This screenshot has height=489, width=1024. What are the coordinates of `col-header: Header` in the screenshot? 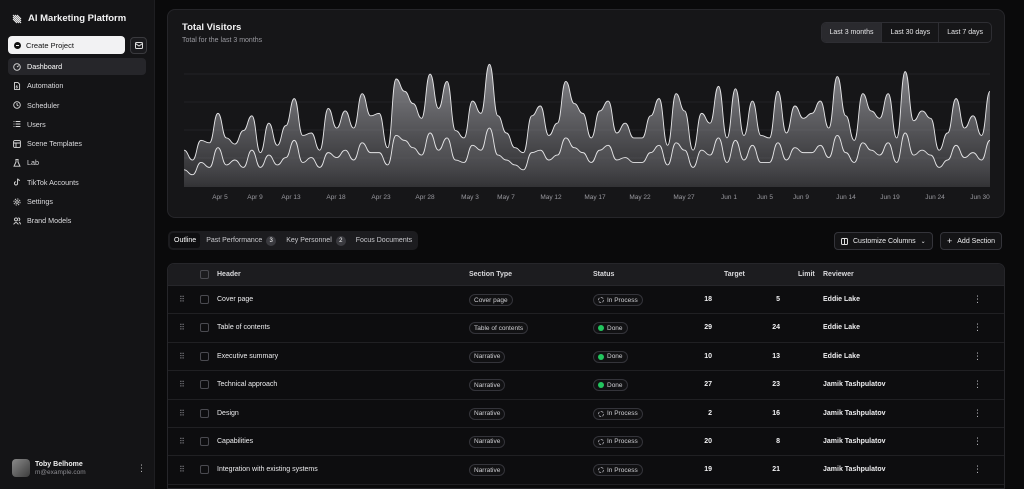 It's located at (229, 274).